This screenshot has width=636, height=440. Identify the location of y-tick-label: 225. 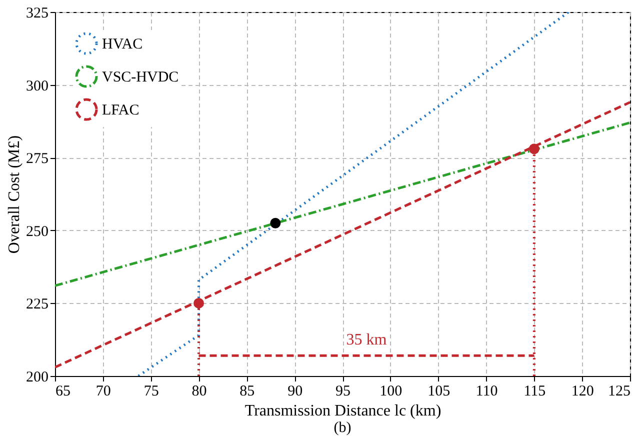
(37, 304).